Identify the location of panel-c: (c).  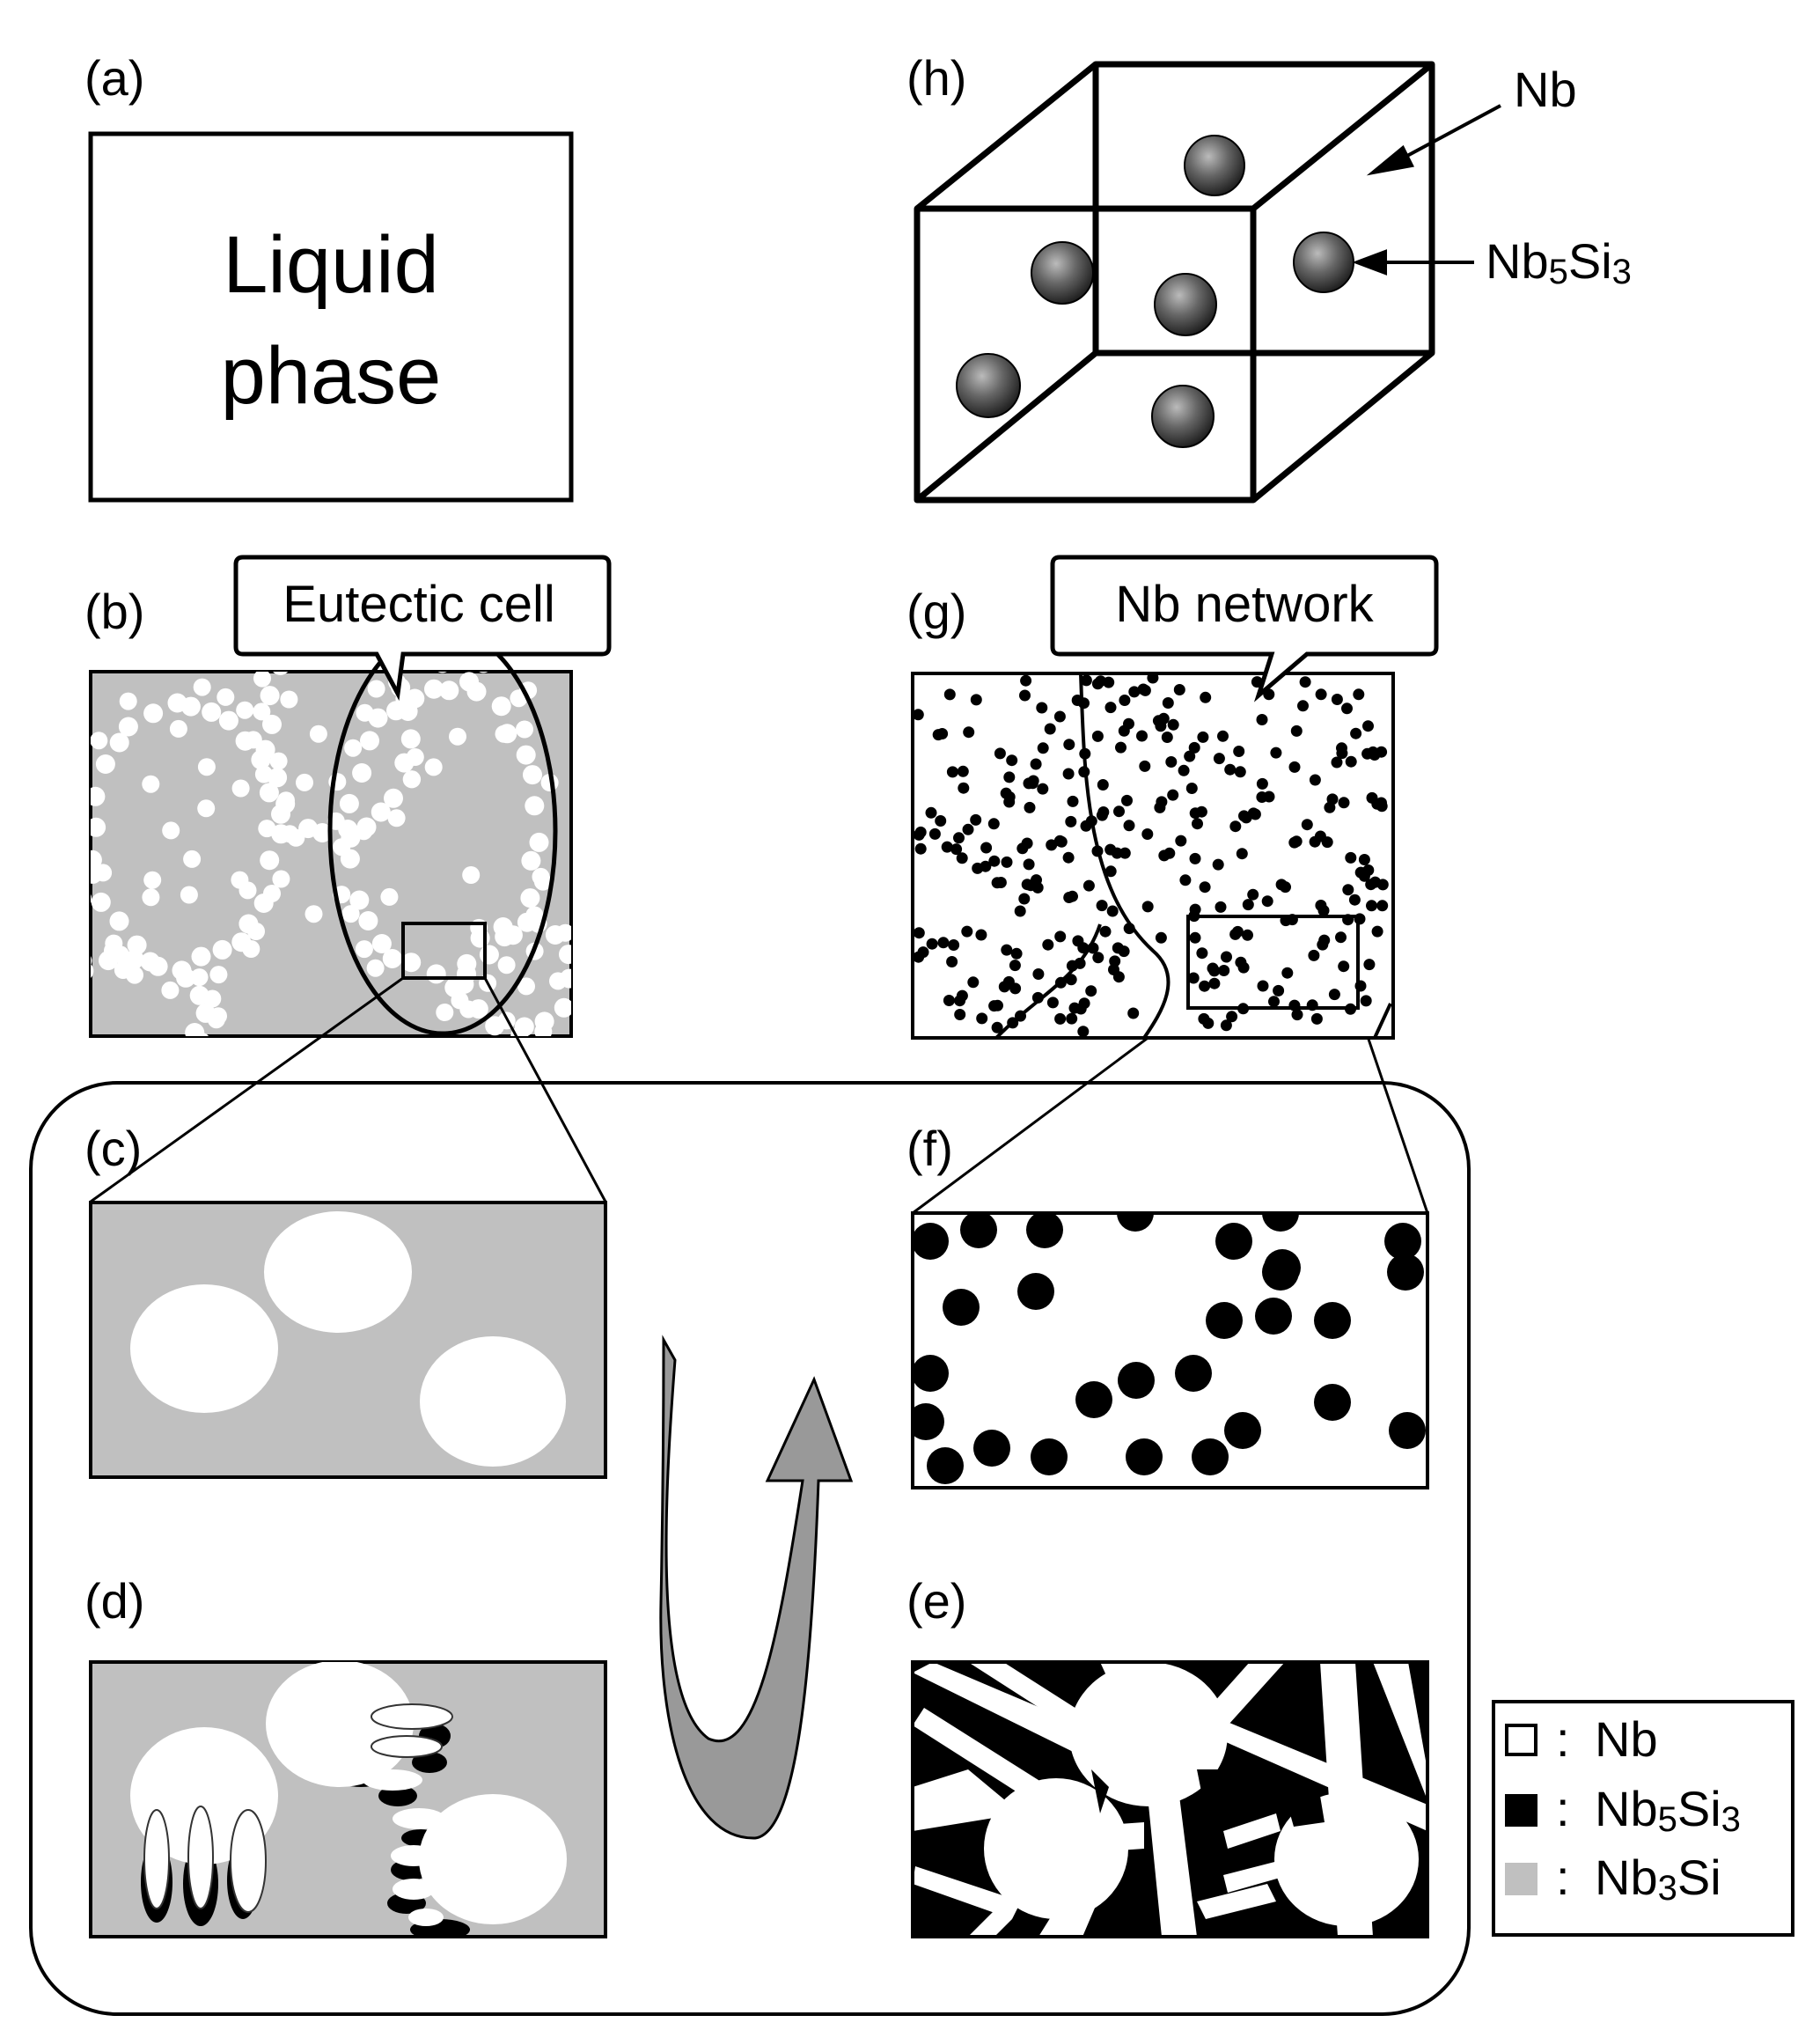
(345, 1300).